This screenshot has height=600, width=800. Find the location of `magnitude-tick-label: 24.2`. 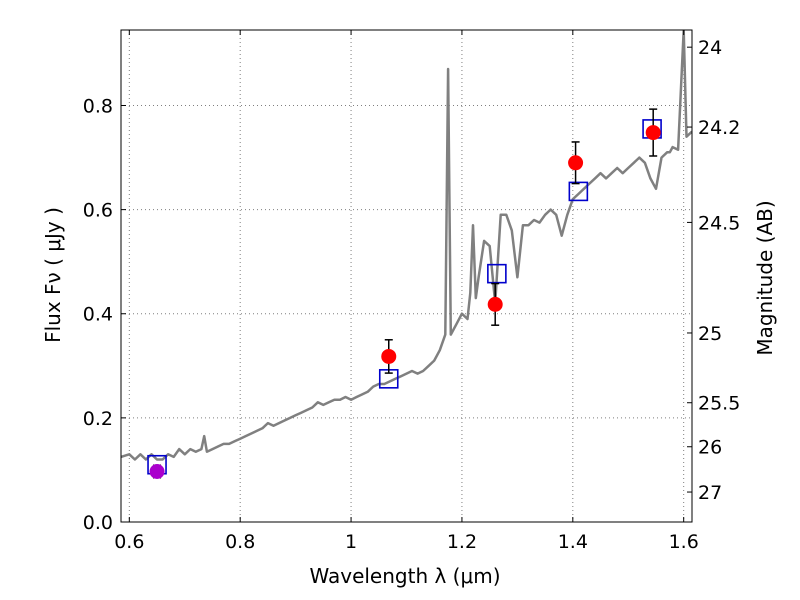

magnitude-tick-label: 24.2 is located at coordinates (719, 128).